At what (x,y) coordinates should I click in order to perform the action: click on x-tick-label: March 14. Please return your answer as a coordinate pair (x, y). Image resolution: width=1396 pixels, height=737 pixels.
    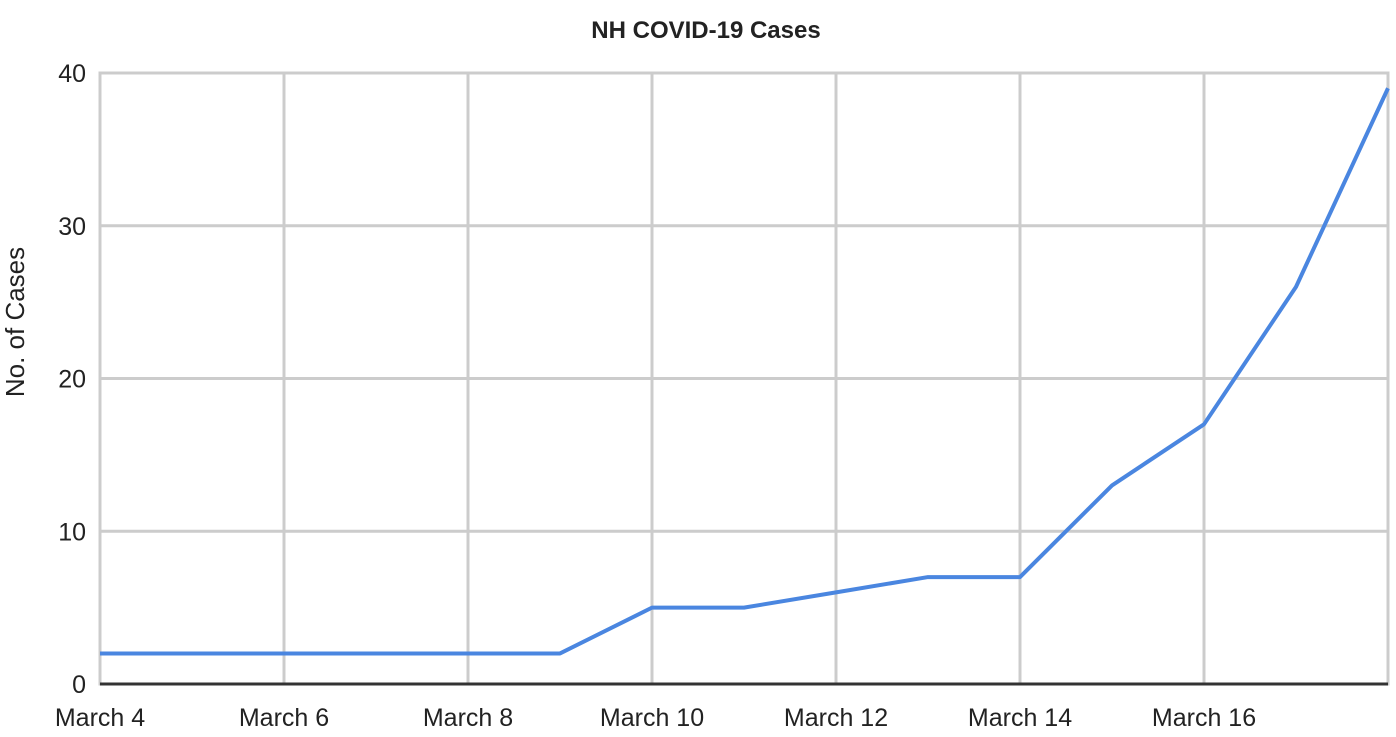
    Looking at the image, I should click on (1020, 718).